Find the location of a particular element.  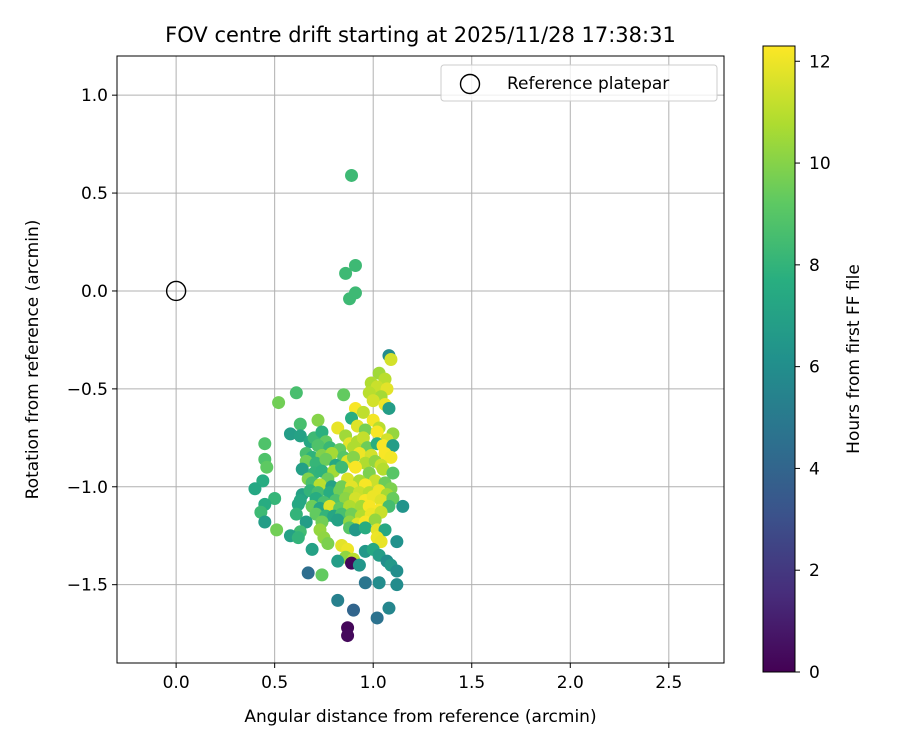

colorbar-tick-label: 4 is located at coordinates (814, 469).